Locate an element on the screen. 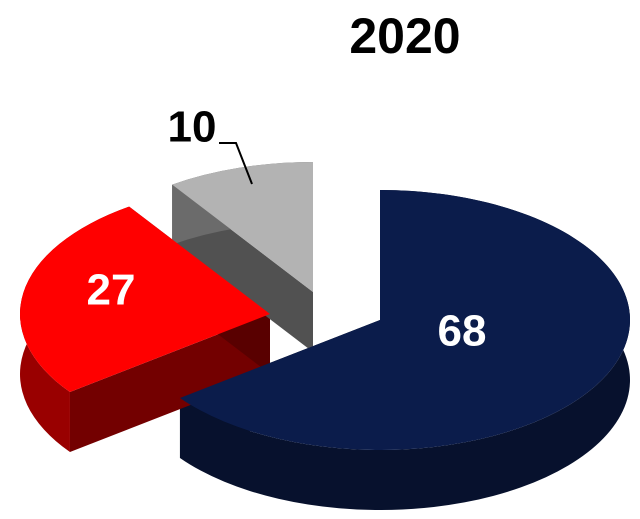  data-label-68: 68 is located at coordinates (462, 331).